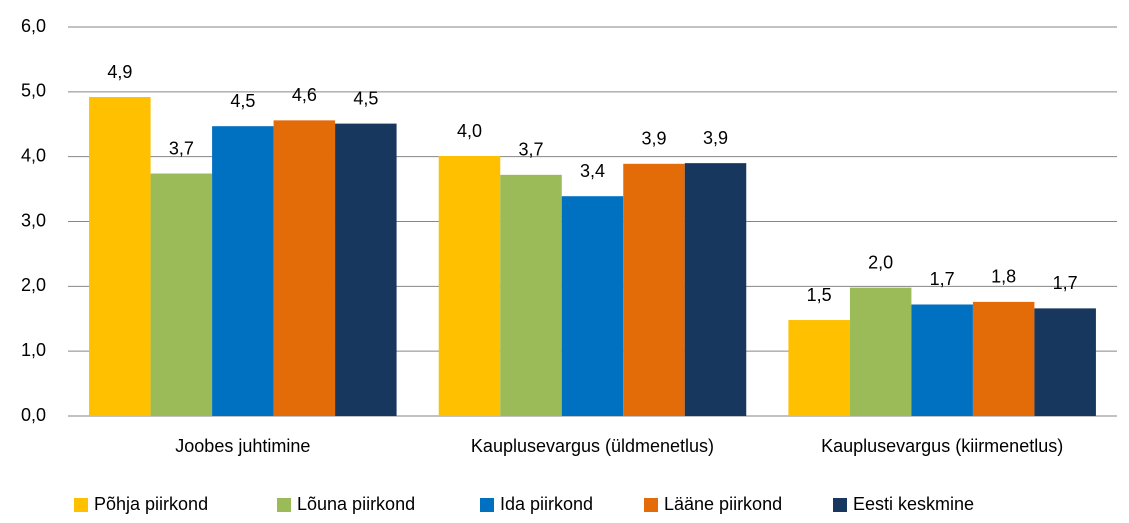 Image resolution: width=1129 pixels, height=523 pixels. Describe the element at coordinates (469, 131) in the screenshot. I see `value-label: 4,0` at that location.